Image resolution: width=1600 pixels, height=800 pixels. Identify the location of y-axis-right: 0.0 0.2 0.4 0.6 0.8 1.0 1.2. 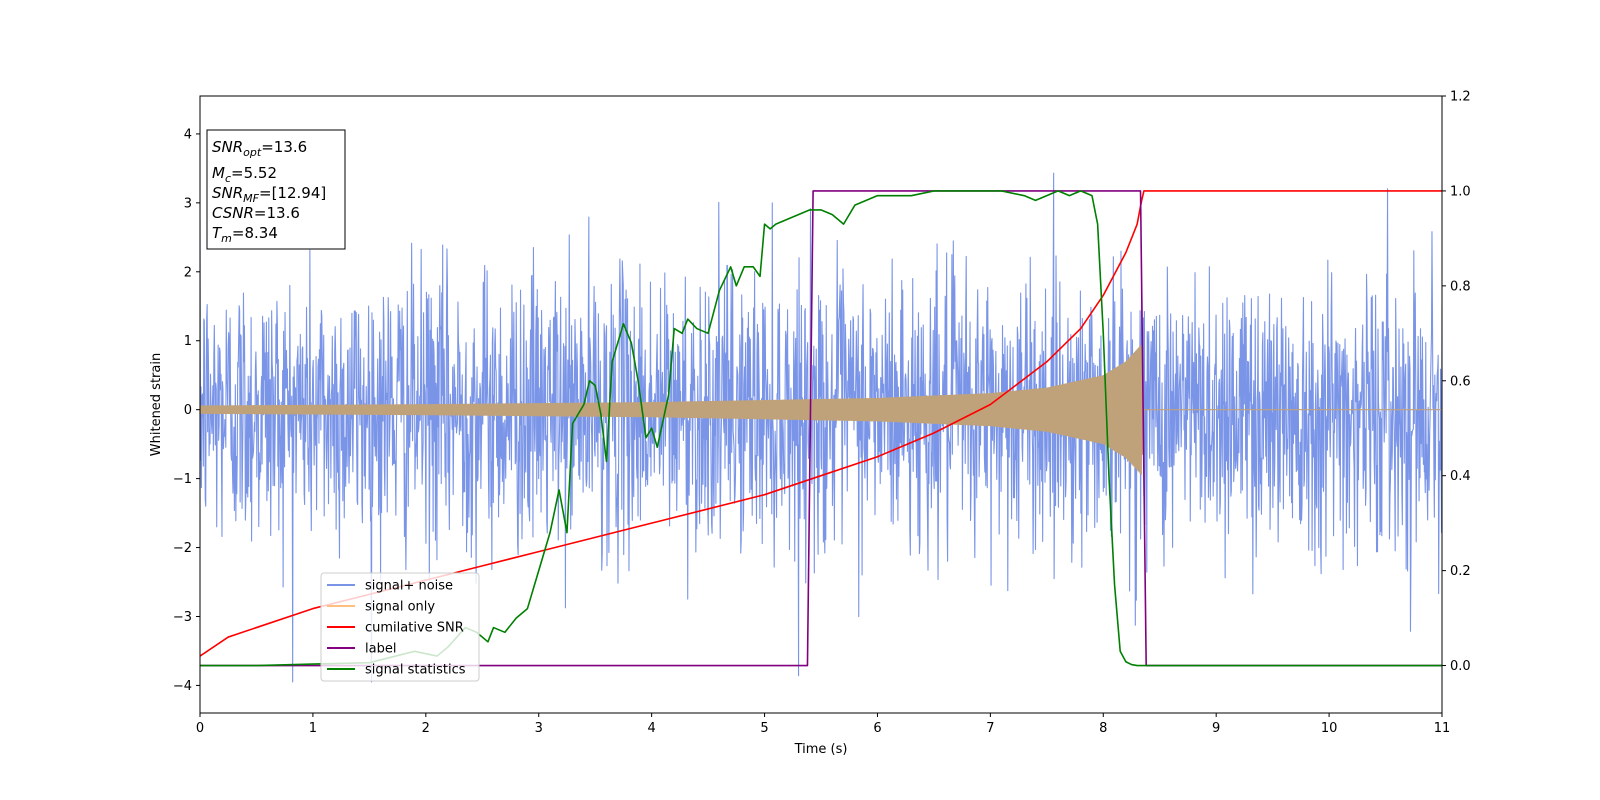
(1456, 382).